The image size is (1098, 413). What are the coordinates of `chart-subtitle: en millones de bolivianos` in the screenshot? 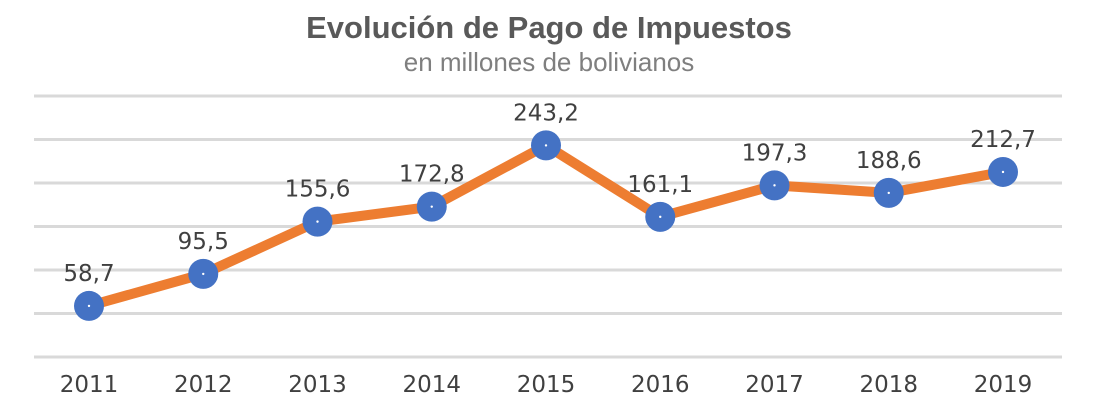 It's located at (549, 62).